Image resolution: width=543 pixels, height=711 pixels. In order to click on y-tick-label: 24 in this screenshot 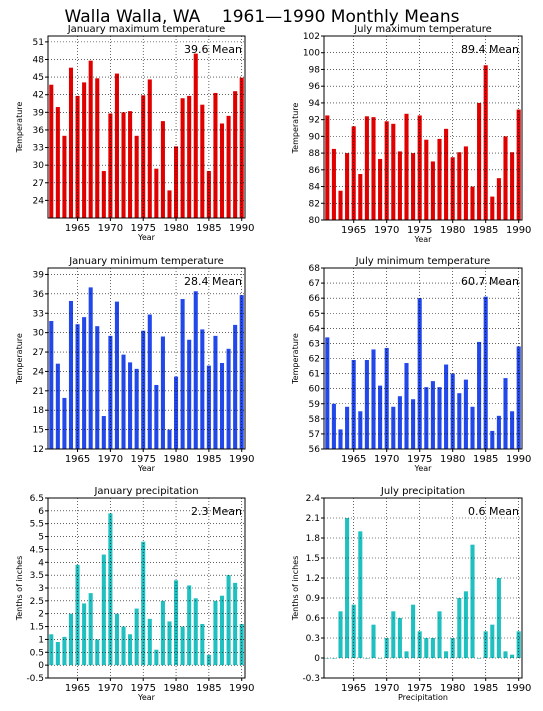, I will do `click(39, 372)`.